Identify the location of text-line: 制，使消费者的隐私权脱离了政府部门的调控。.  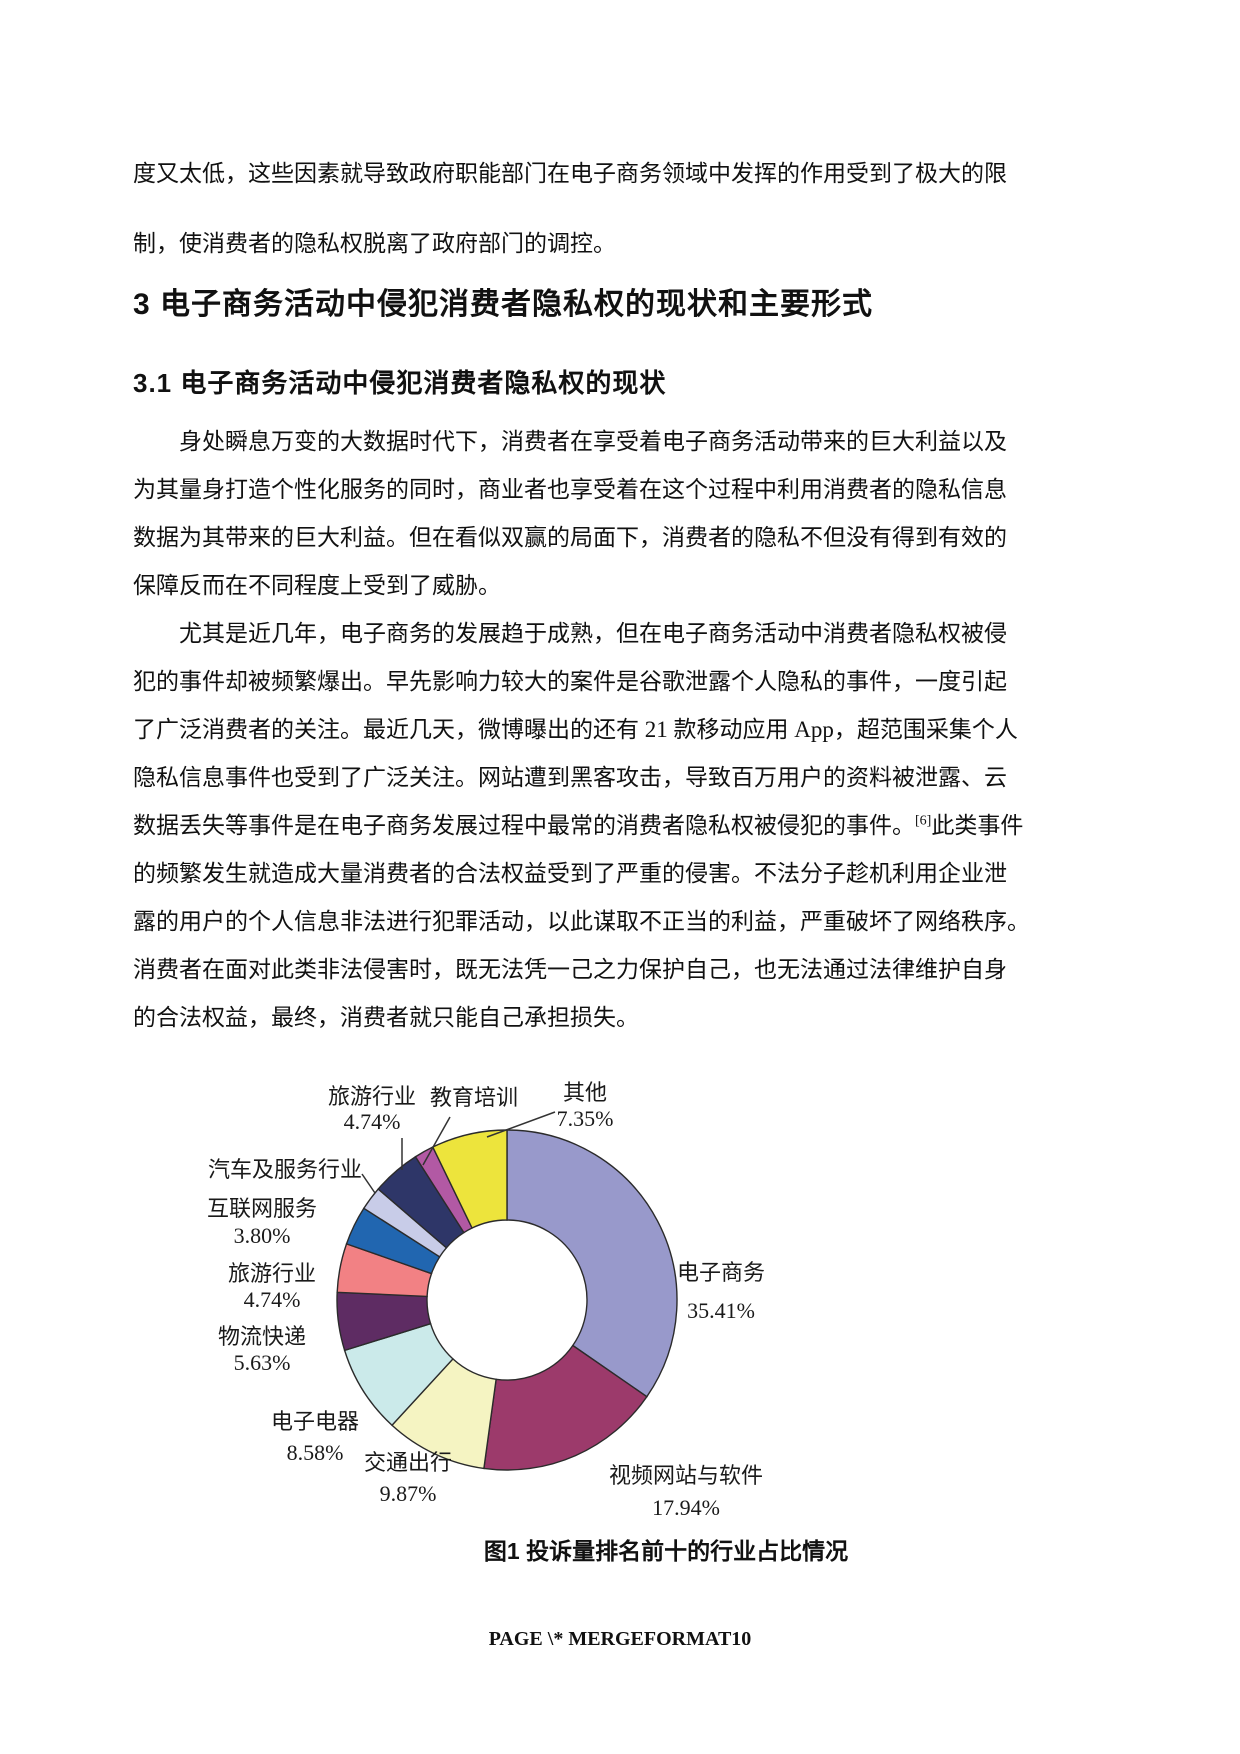
(374, 243).